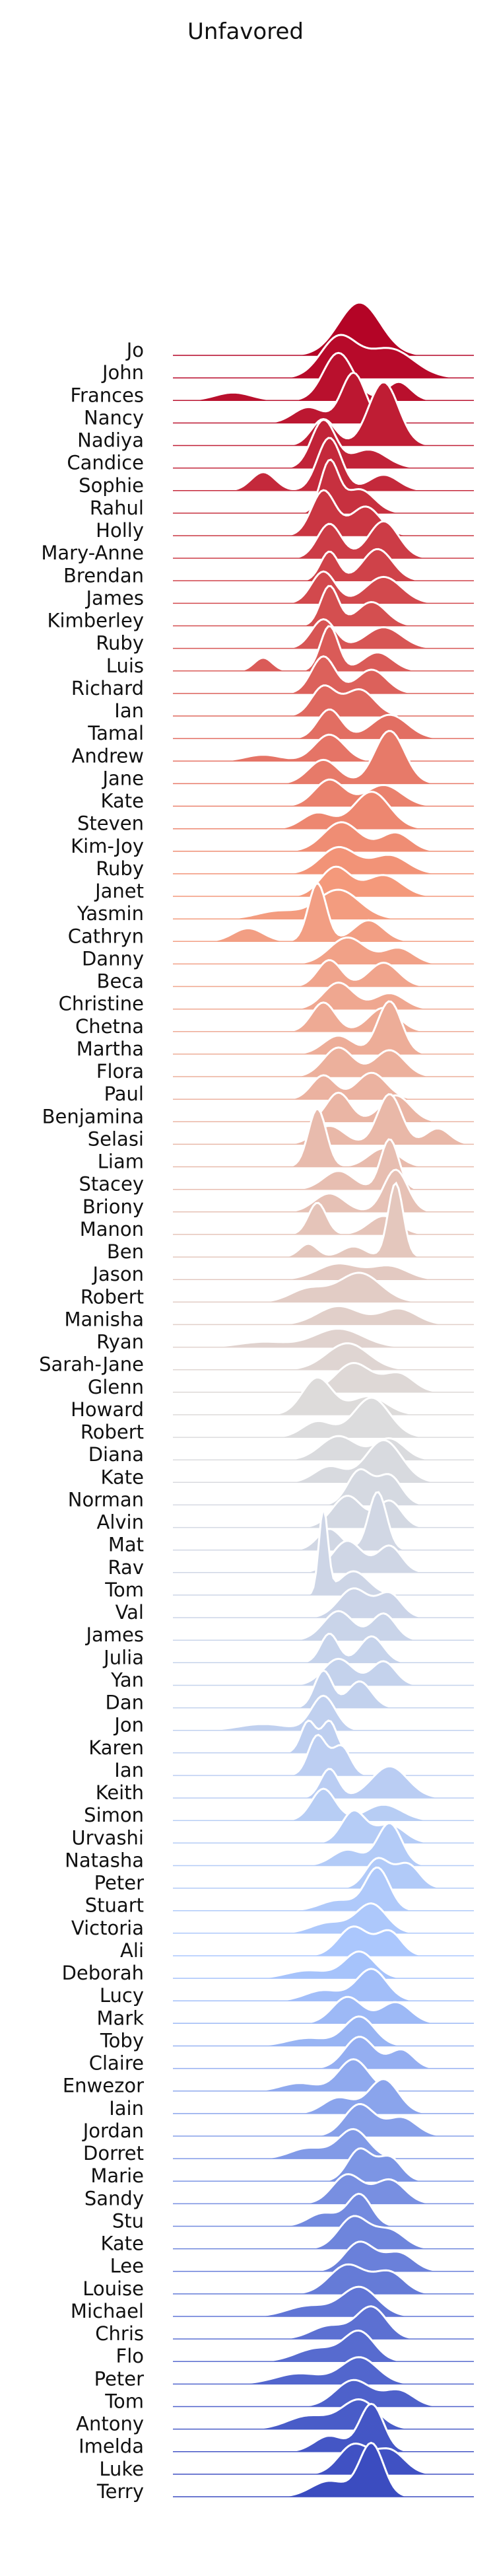 The width and height of the screenshot is (495, 2576). I want to click on row-label: Briony, so click(113, 1207).